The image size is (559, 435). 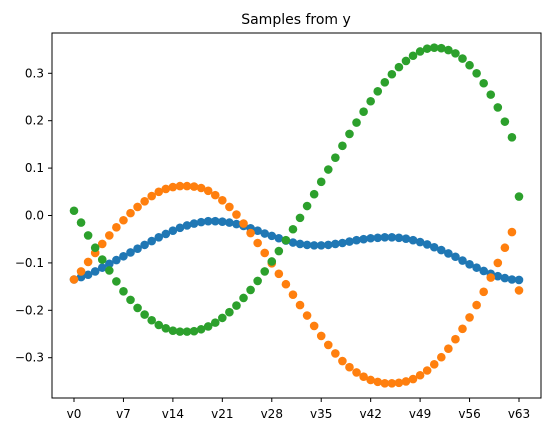 What do you see at coordinates (29, 263) in the screenshot?
I see `y-tick-label: −0.1` at bounding box center [29, 263].